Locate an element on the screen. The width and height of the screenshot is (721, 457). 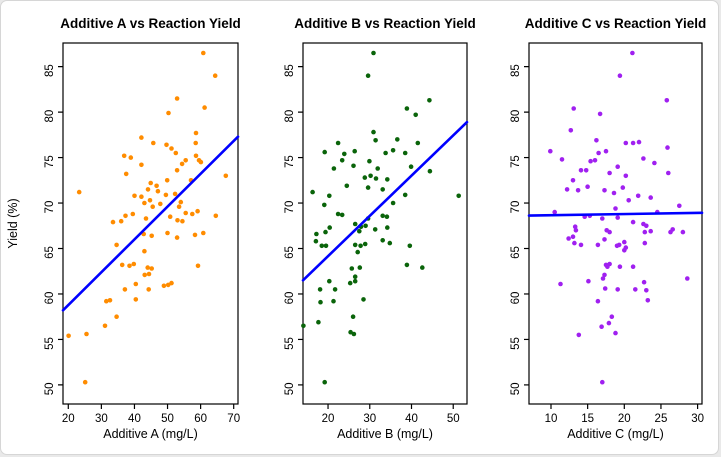
panel-title: Additive A vs Reaction Yield is located at coordinates (150, 23).